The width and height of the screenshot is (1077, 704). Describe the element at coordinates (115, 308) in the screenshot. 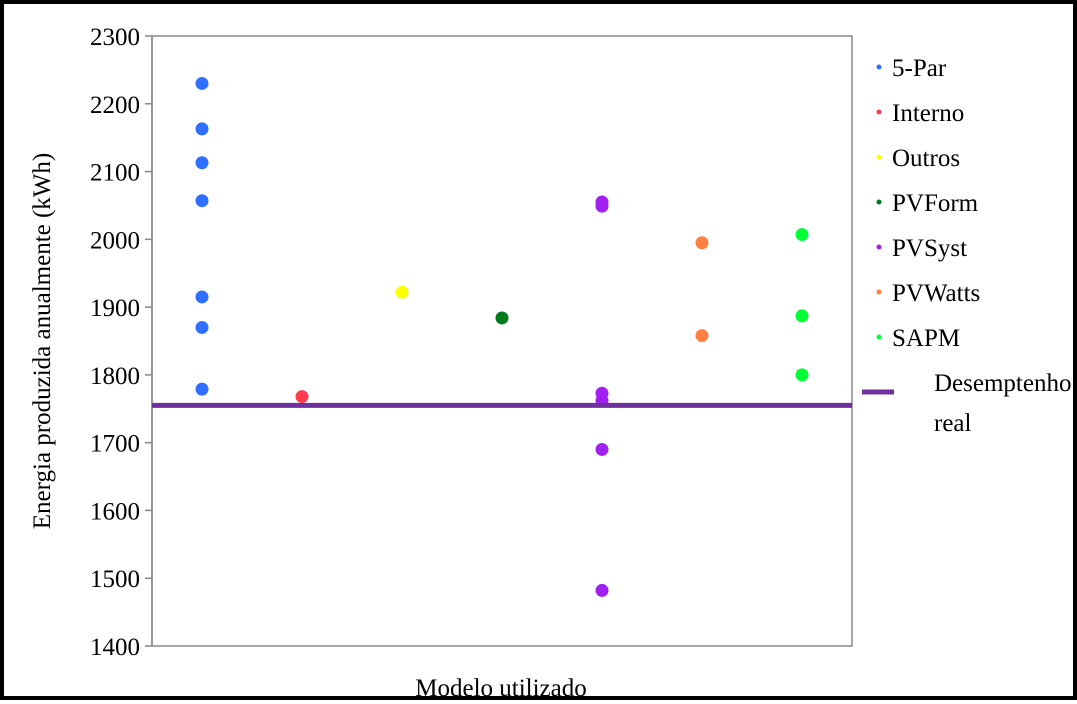

I see `y-tick-label: 1900` at that location.